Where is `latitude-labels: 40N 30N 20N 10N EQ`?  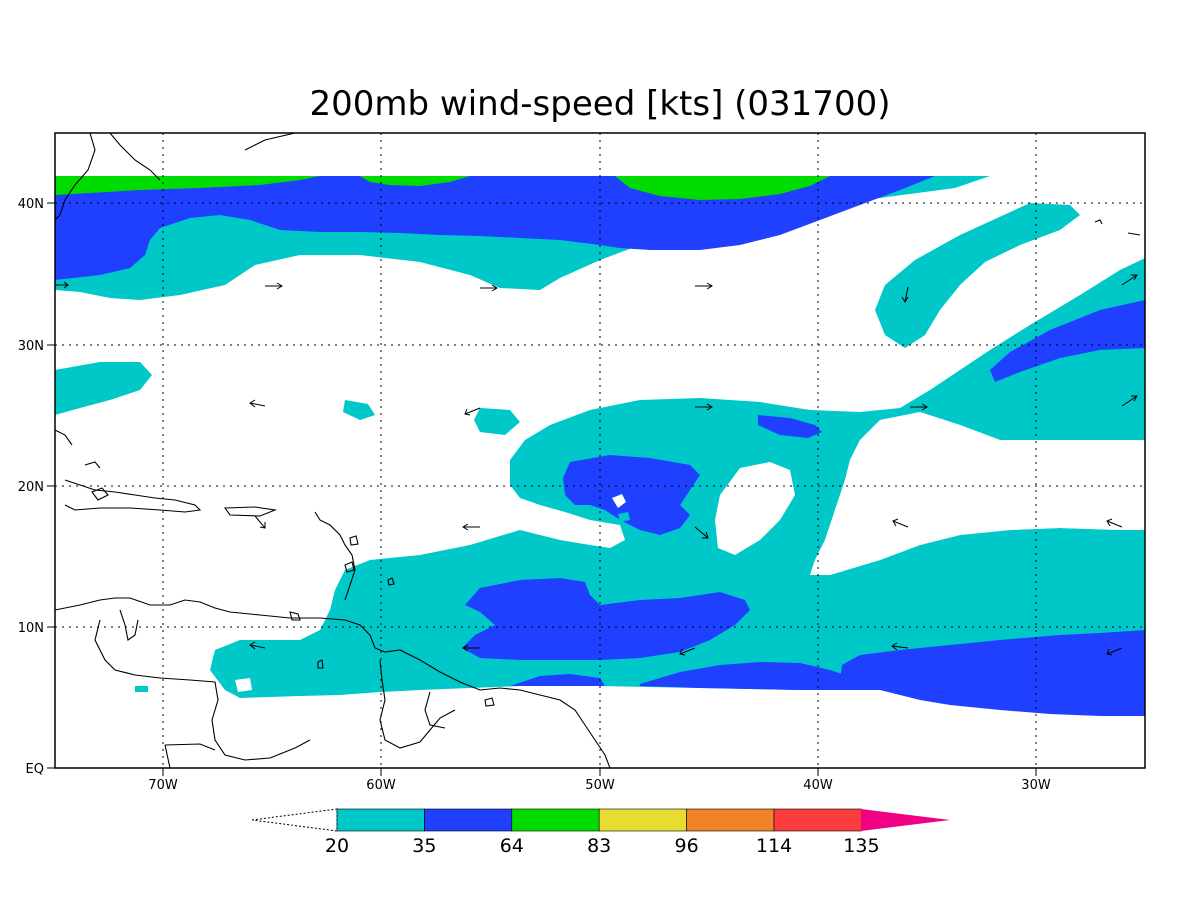 latitude-labels: 40N 30N 20N 10N EQ is located at coordinates (31, 487).